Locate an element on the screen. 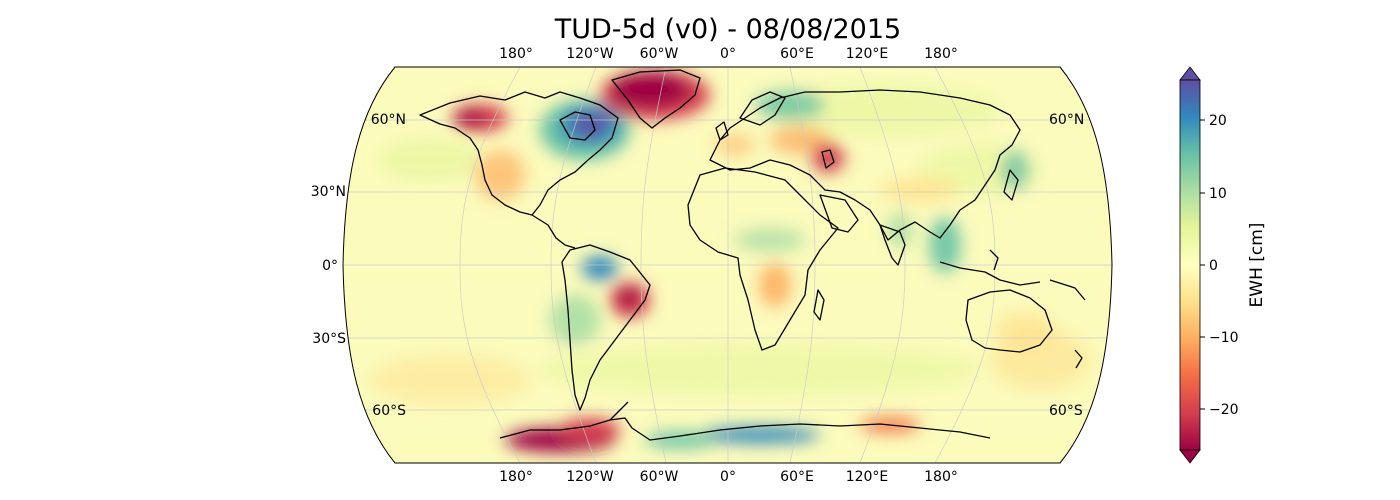  lat-label: 30°N is located at coordinates (328, 192).